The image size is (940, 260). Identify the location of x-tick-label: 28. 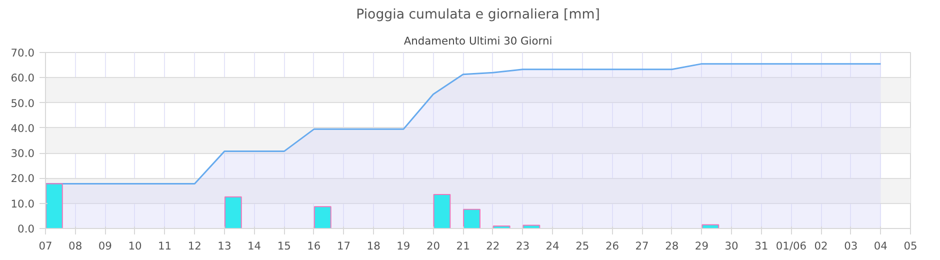
(672, 246).